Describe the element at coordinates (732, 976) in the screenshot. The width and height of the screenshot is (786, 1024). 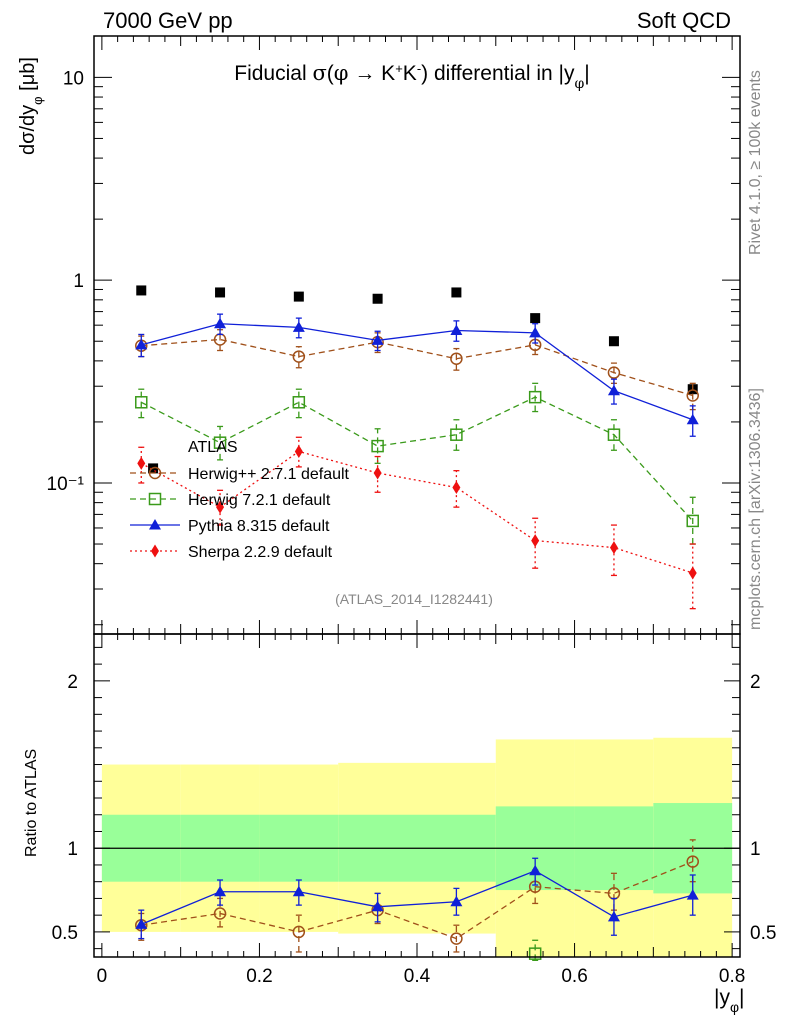
I see `x-tick-label: 0.8` at that location.